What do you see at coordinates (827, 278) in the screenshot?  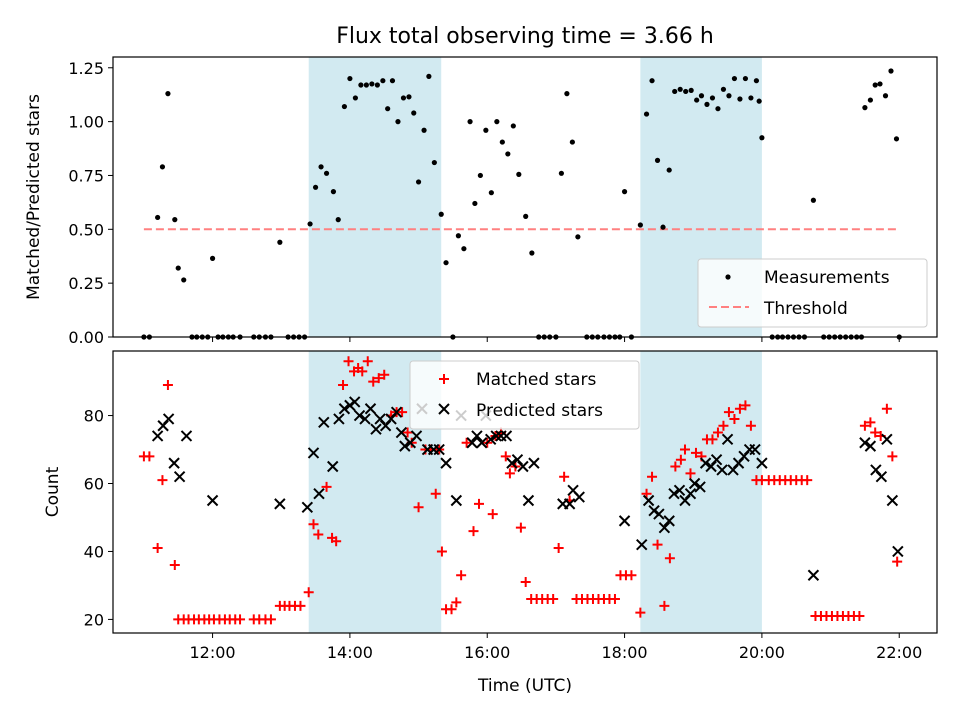 I see `legend-label: Measurements` at bounding box center [827, 278].